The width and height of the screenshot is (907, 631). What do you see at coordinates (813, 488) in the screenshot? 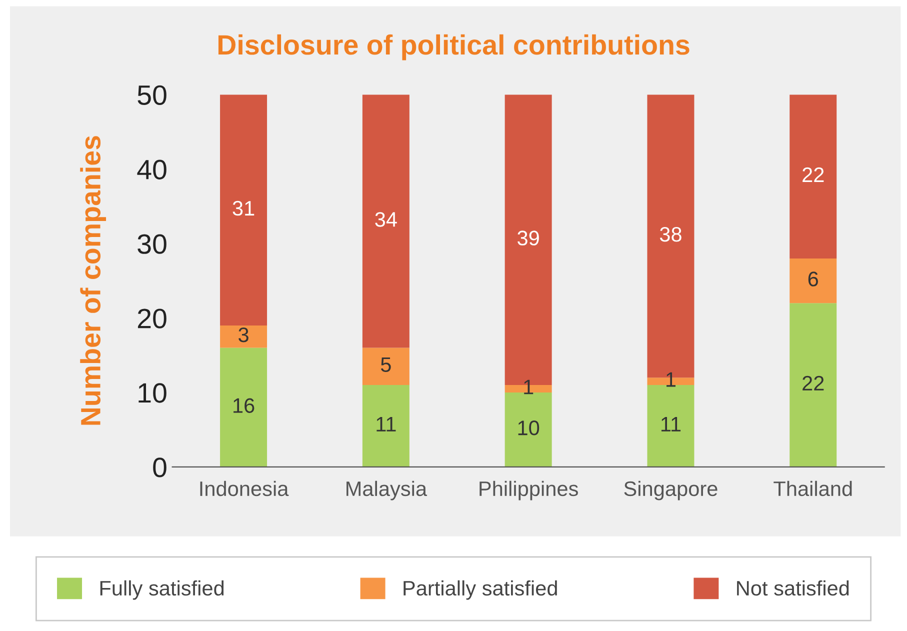
I see `x-tick-label: Thailand` at bounding box center [813, 488].